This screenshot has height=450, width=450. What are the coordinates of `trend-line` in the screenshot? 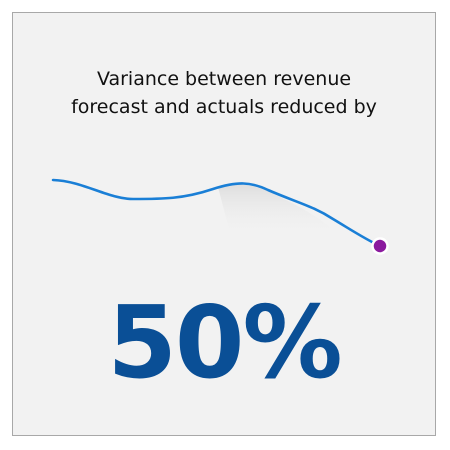 It's located at (216, 213).